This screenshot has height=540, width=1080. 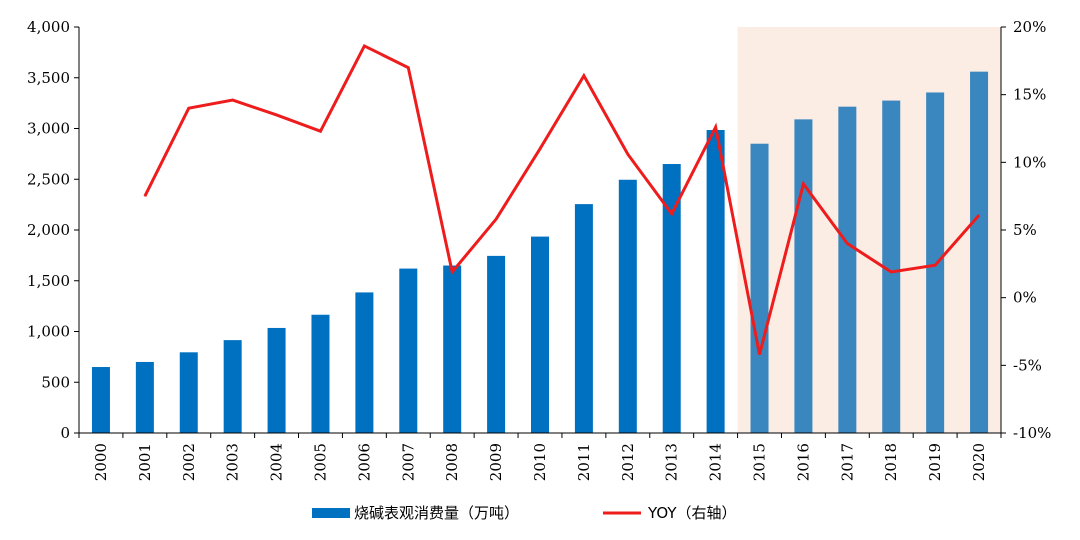 What do you see at coordinates (672, 462) in the screenshot?
I see `x-tick-label: 2013` at bounding box center [672, 462].